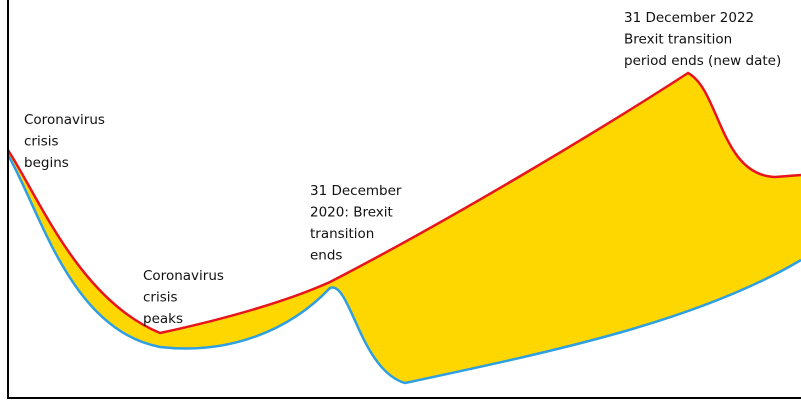  Describe the element at coordinates (678, 40) in the screenshot. I see `annotation-line: Brexit transition` at that location.